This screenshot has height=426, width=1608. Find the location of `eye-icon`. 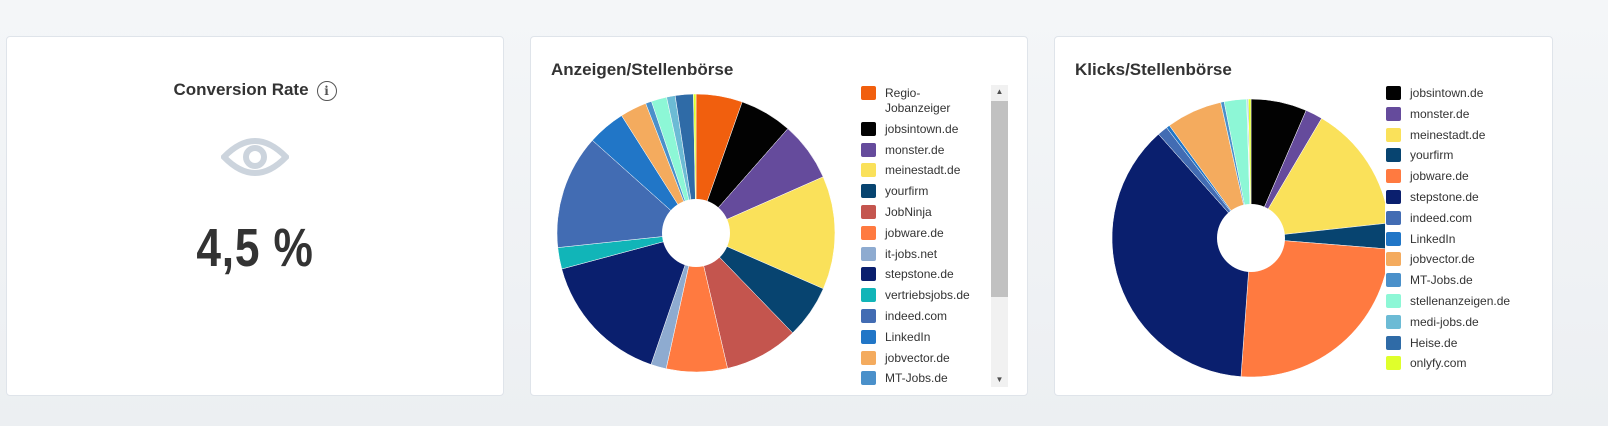

eye-icon is located at coordinates (255, 157).